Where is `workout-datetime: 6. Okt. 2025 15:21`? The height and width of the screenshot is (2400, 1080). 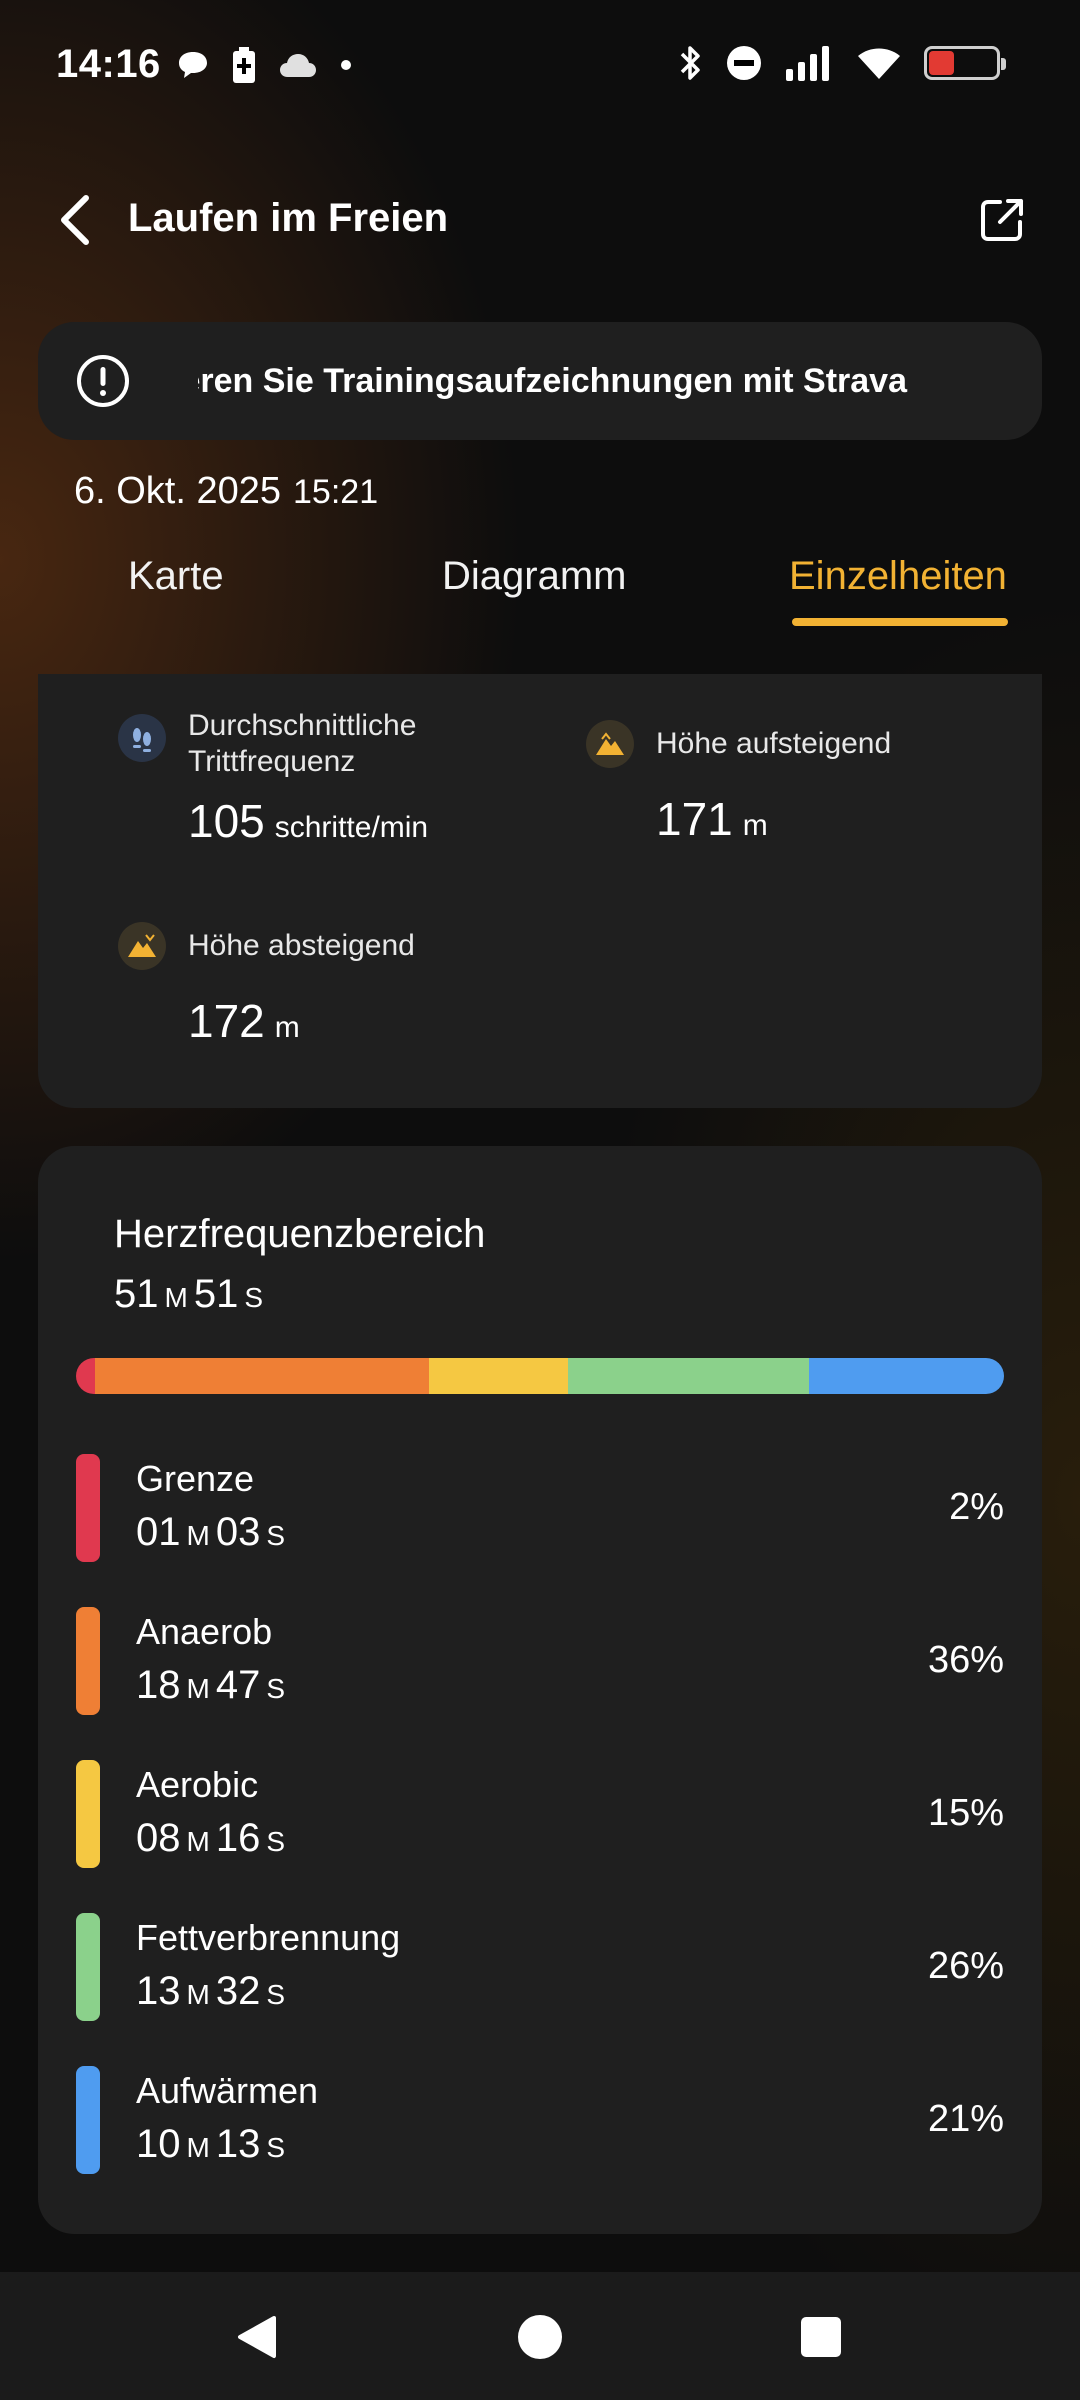
workout-datetime: 6. Okt. 2025 15:21 is located at coordinates (226, 491).